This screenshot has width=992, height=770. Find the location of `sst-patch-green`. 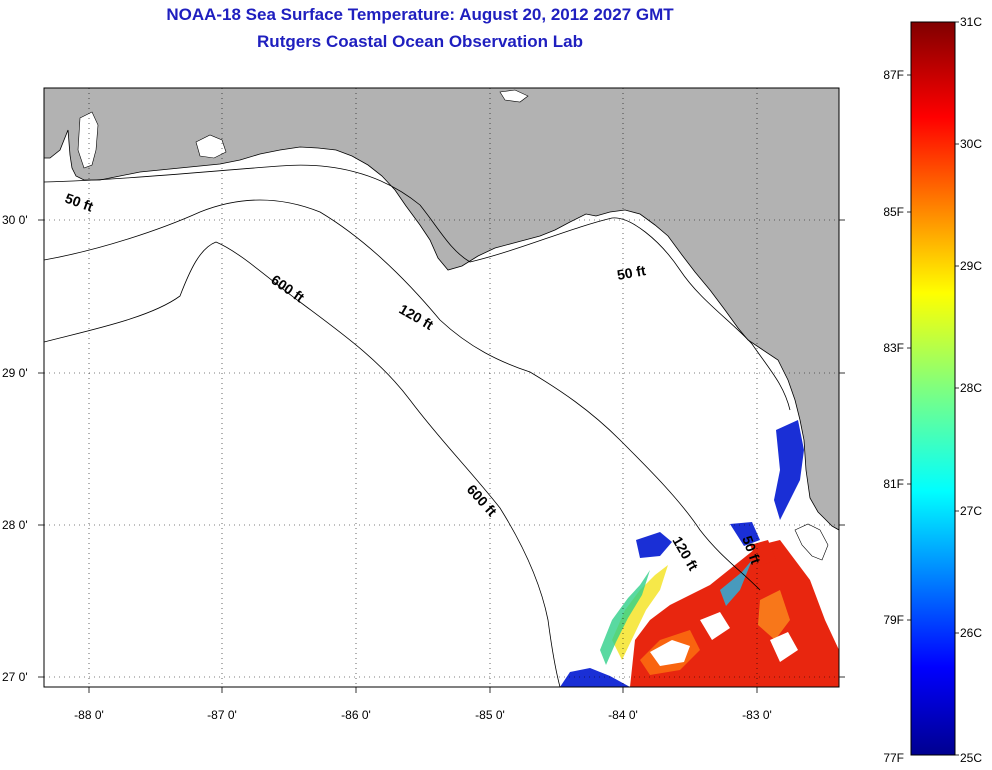

sst-patch-green is located at coordinates (625, 617).